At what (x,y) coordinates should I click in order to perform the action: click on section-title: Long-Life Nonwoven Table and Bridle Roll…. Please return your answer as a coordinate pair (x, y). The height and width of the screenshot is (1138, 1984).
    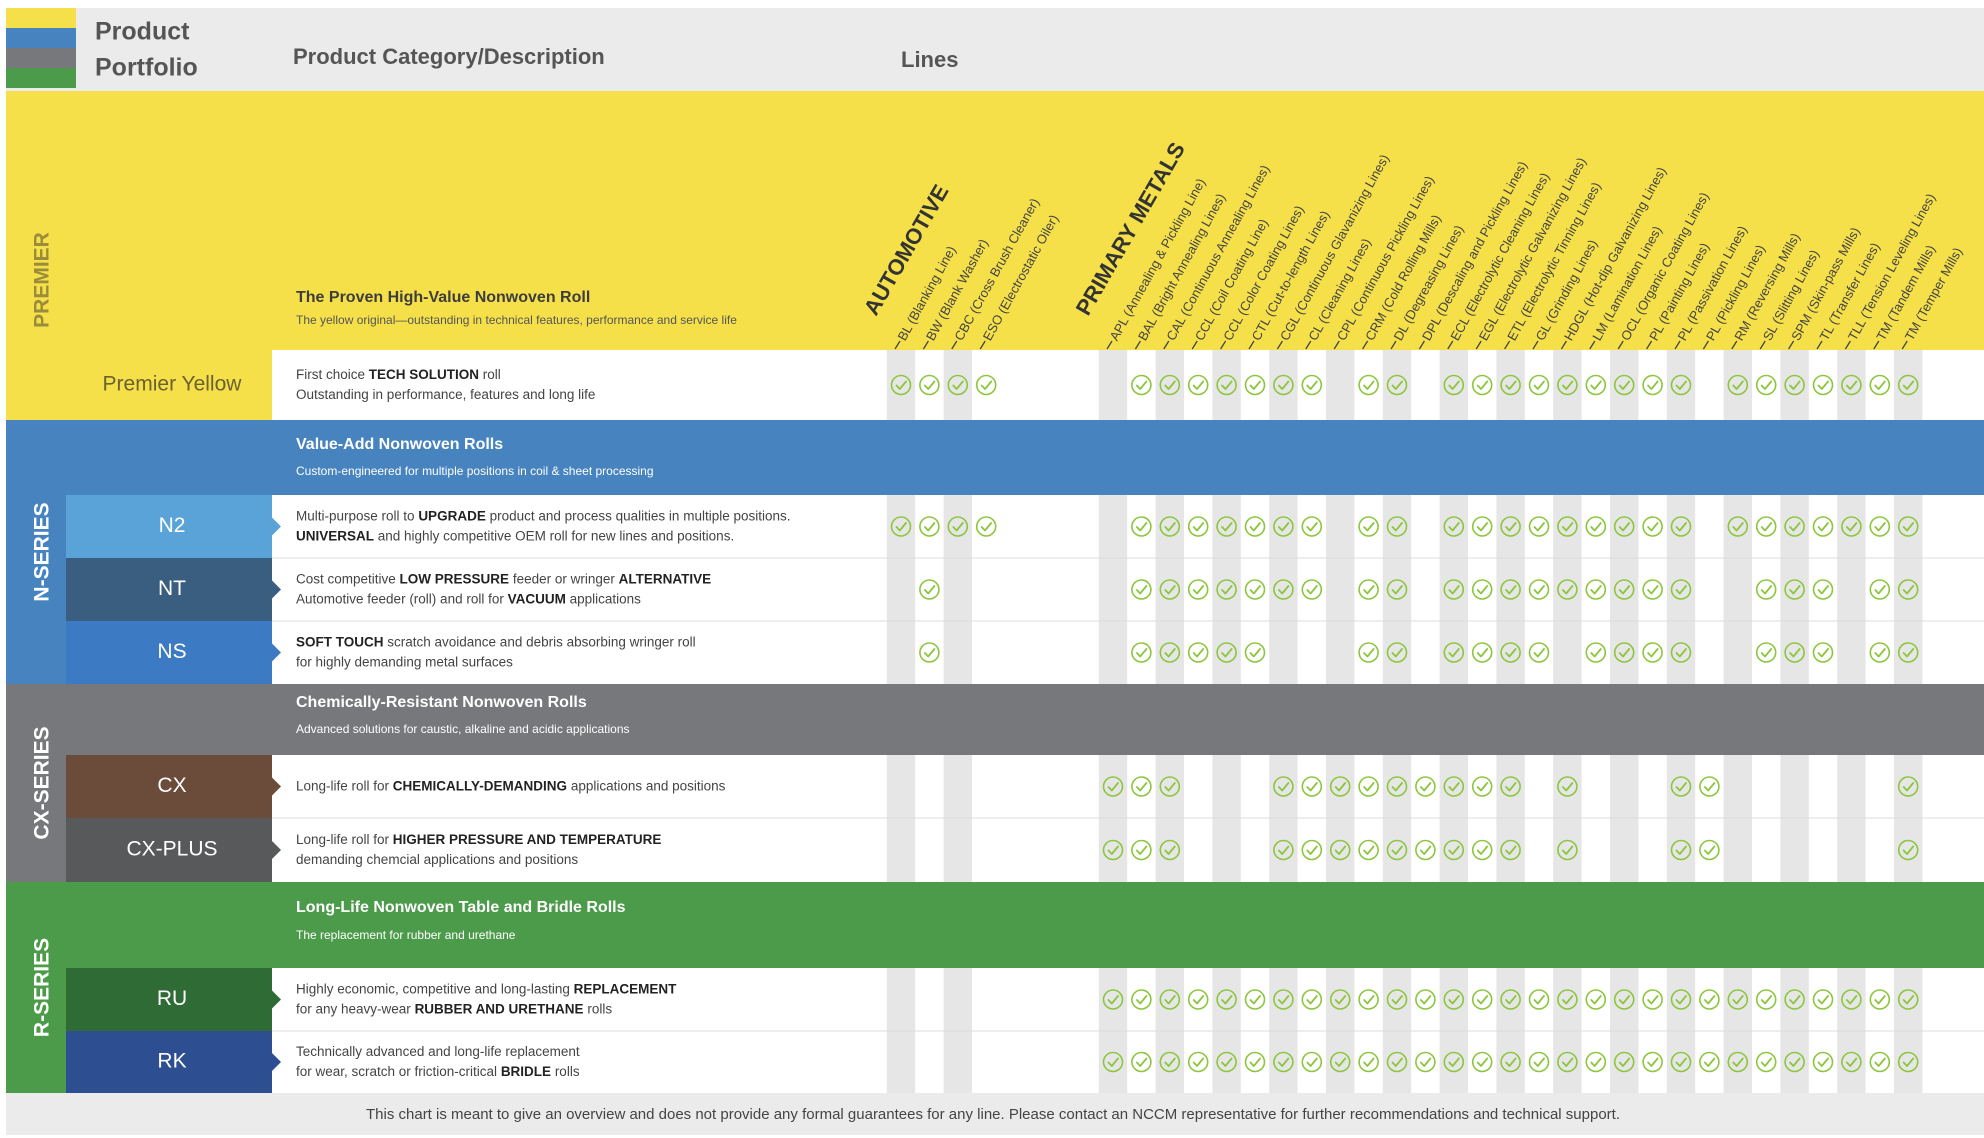
    Looking at the image, I should click on (461, 907).